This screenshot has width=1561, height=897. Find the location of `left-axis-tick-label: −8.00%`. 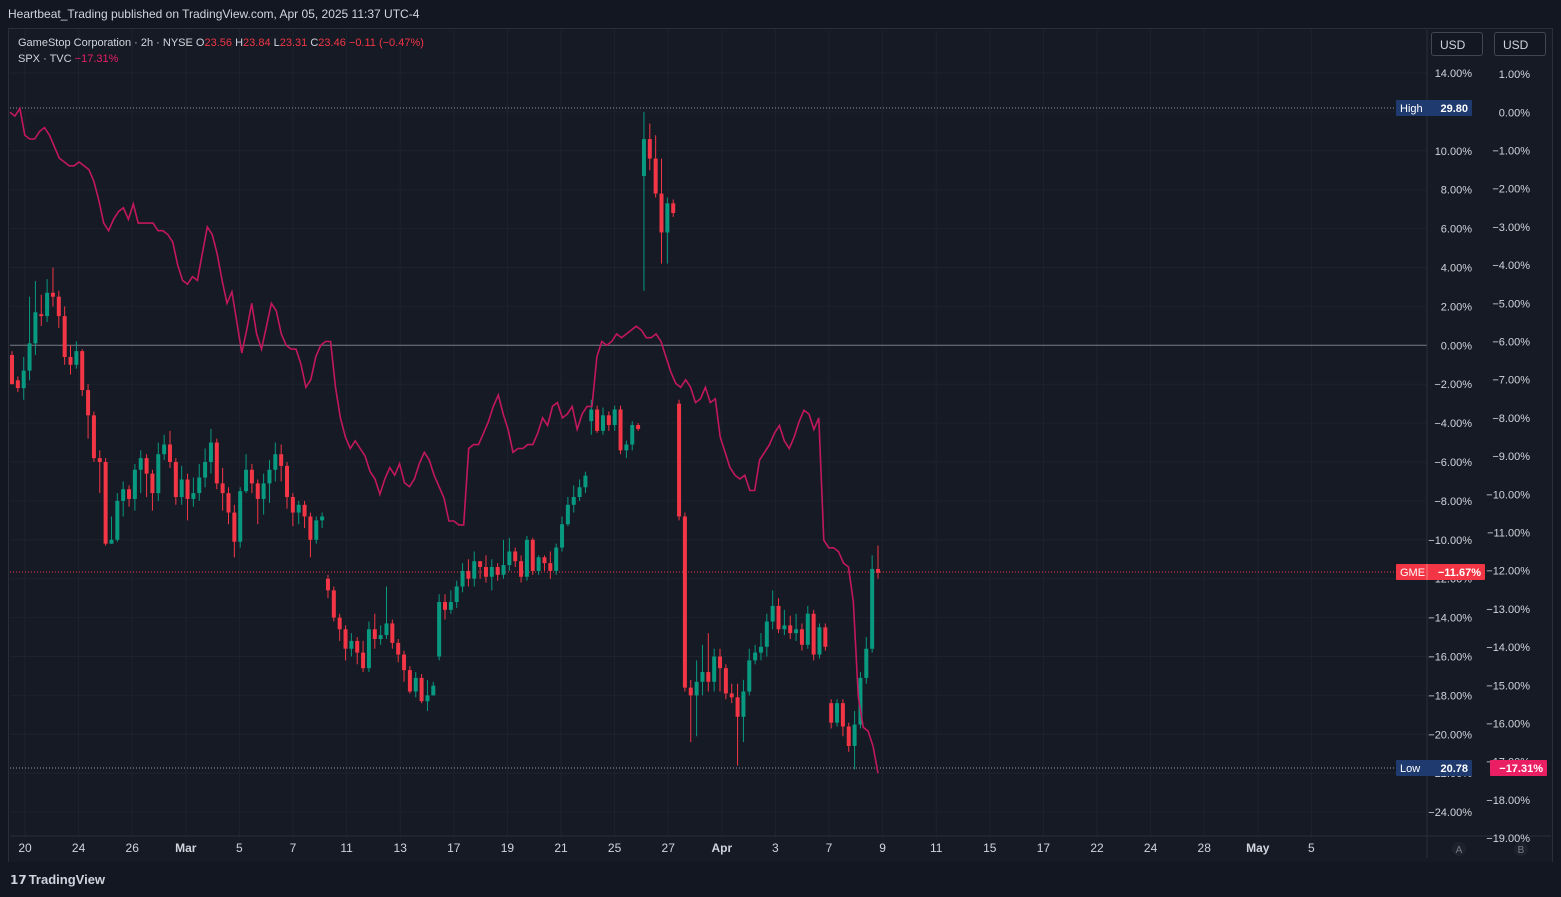

left-axis-tick-label: −8.00% is located at coordinates (1453, 502).